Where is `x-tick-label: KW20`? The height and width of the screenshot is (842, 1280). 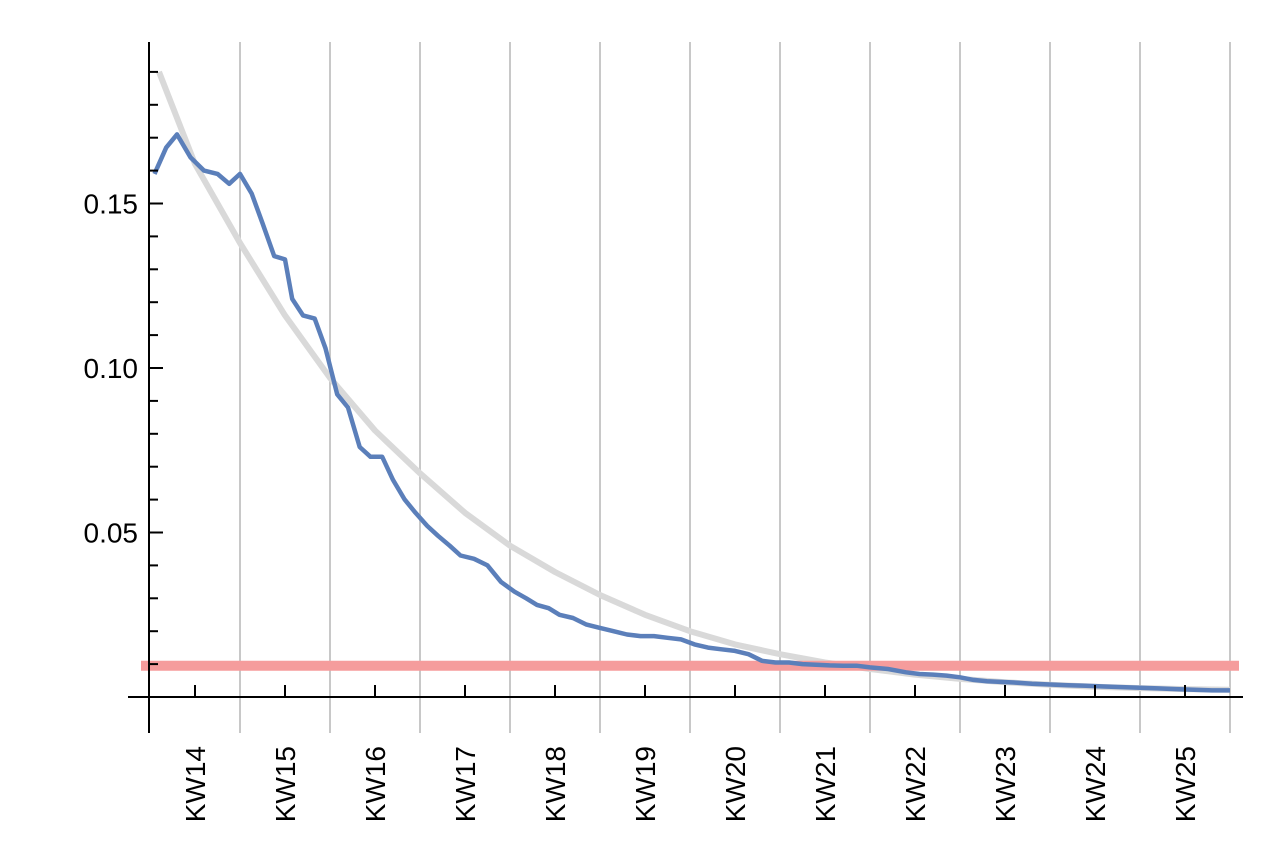 x-tick-label: KW20 is located at coordinates (735, 784).